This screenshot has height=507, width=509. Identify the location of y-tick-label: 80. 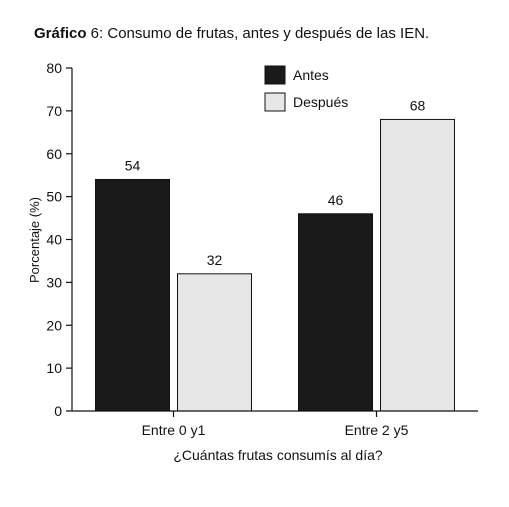
(54, 68).